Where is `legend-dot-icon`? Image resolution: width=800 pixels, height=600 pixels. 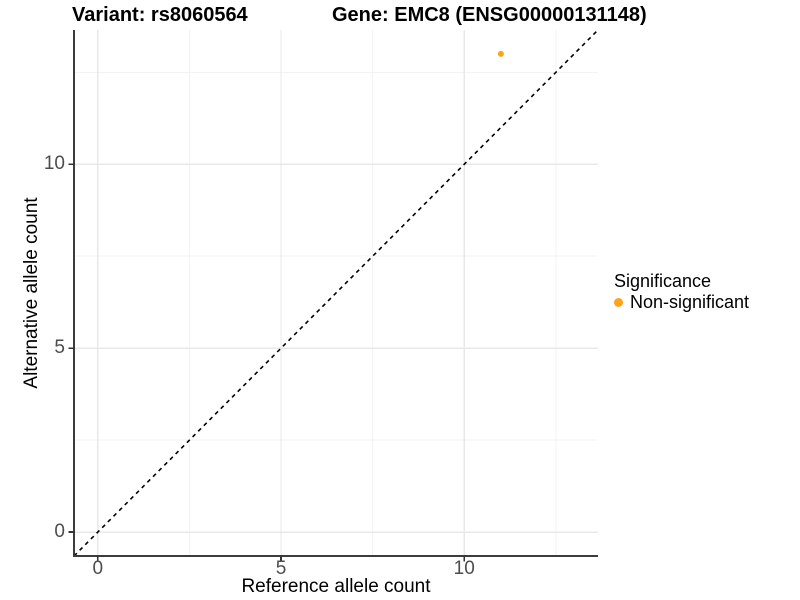
legend-dot-icon is located at coordinates (618, 302).